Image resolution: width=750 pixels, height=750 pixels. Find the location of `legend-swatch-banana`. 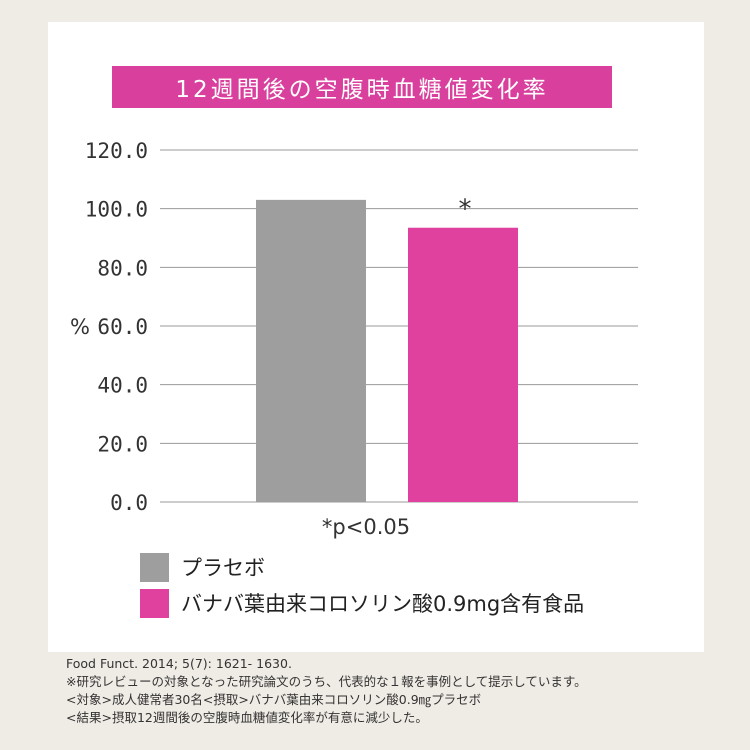

legend-swatch-banana is located at coordinates (154, 603).